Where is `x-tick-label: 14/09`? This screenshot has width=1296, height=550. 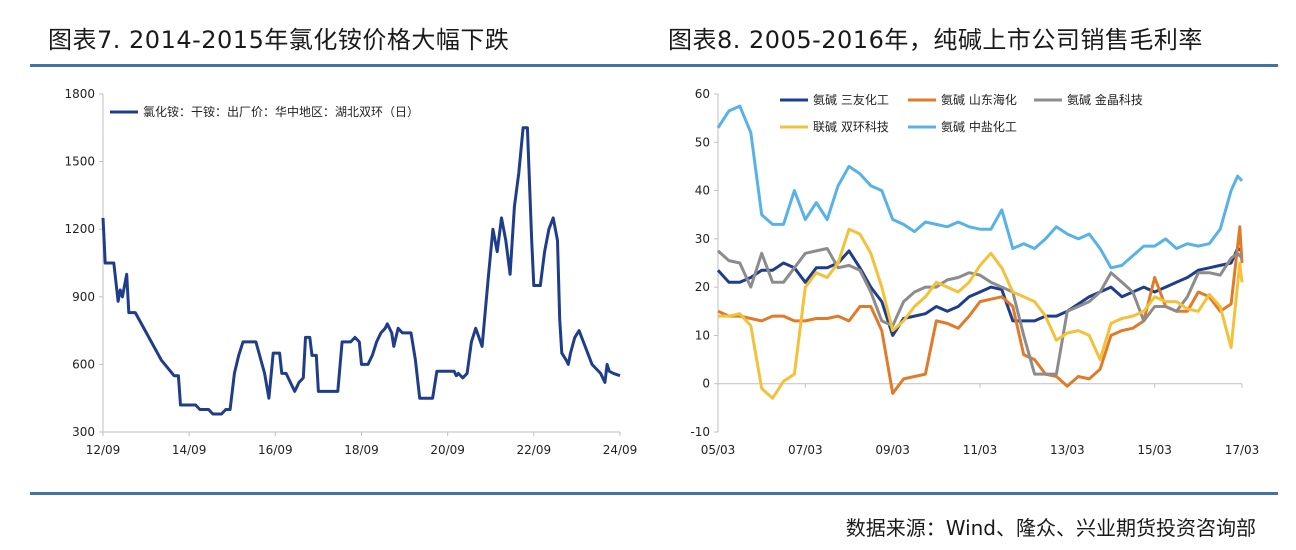
x-tick-label: 14/09 is located at coordinates (189, 450).